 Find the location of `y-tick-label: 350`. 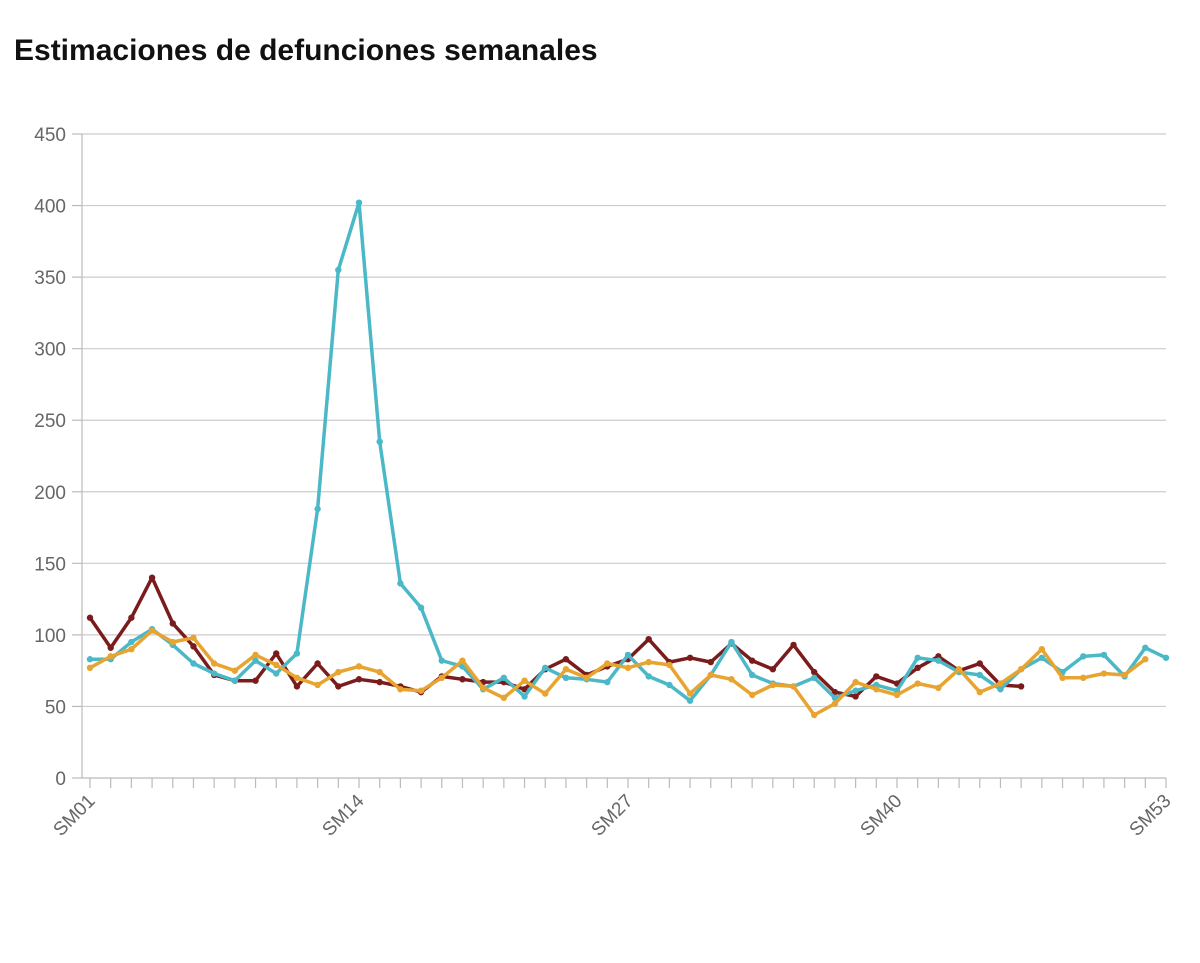

y-tick-label: 350 is located at coordinates (50, 278).